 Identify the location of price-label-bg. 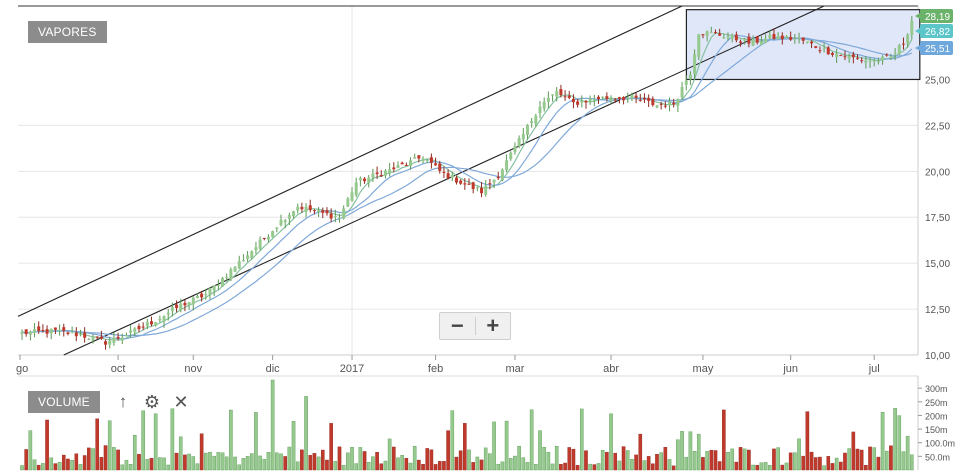
(936, 31).